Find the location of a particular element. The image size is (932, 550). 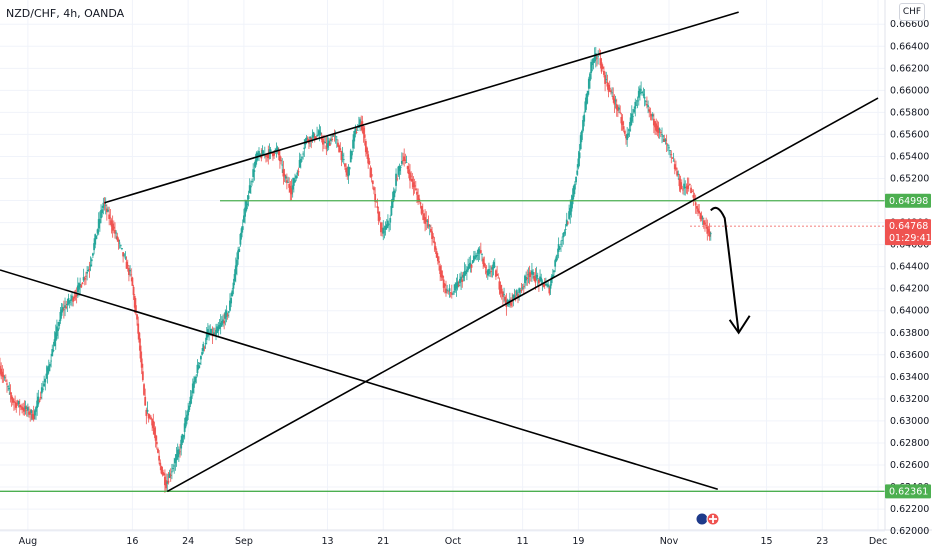

y-tick-label: 0.66400 is located at coordinates (909, 46).